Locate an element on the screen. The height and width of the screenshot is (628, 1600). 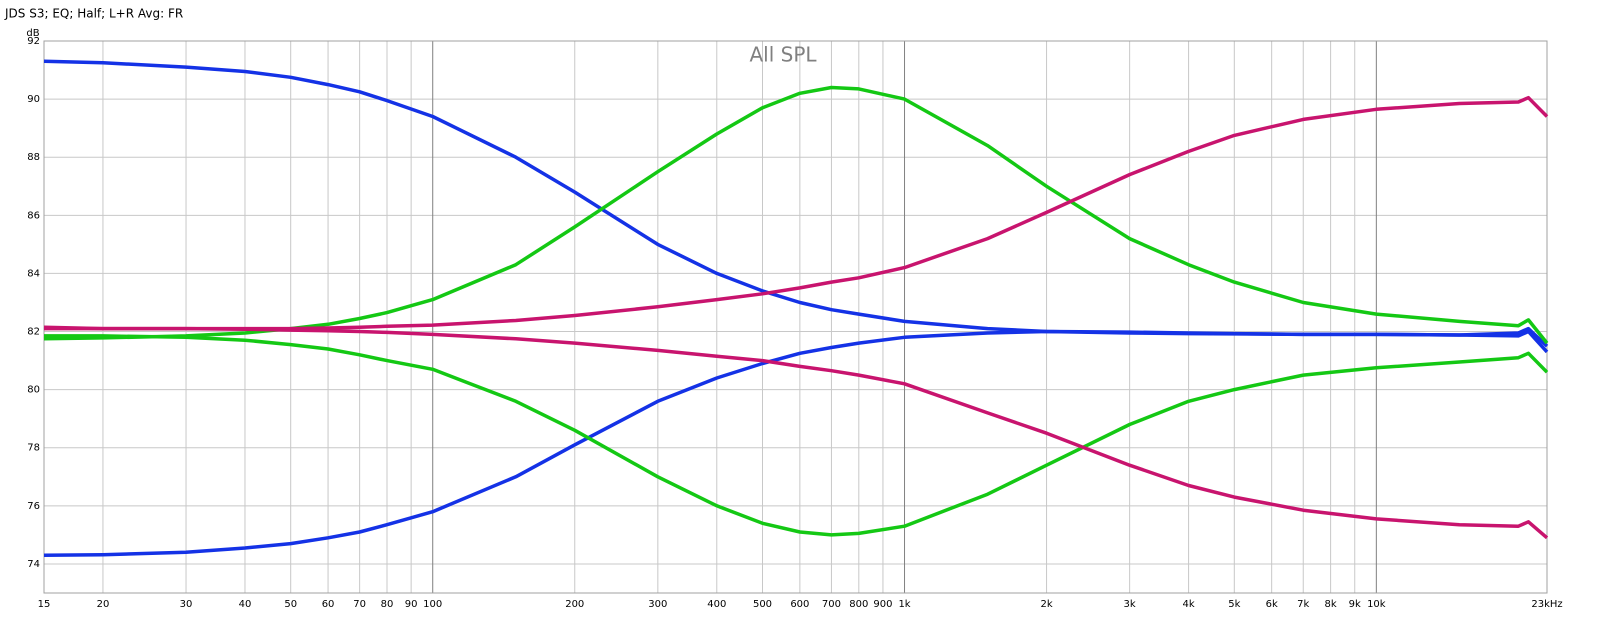
x-tick-label: 300 is located at coordinates (657, 604).